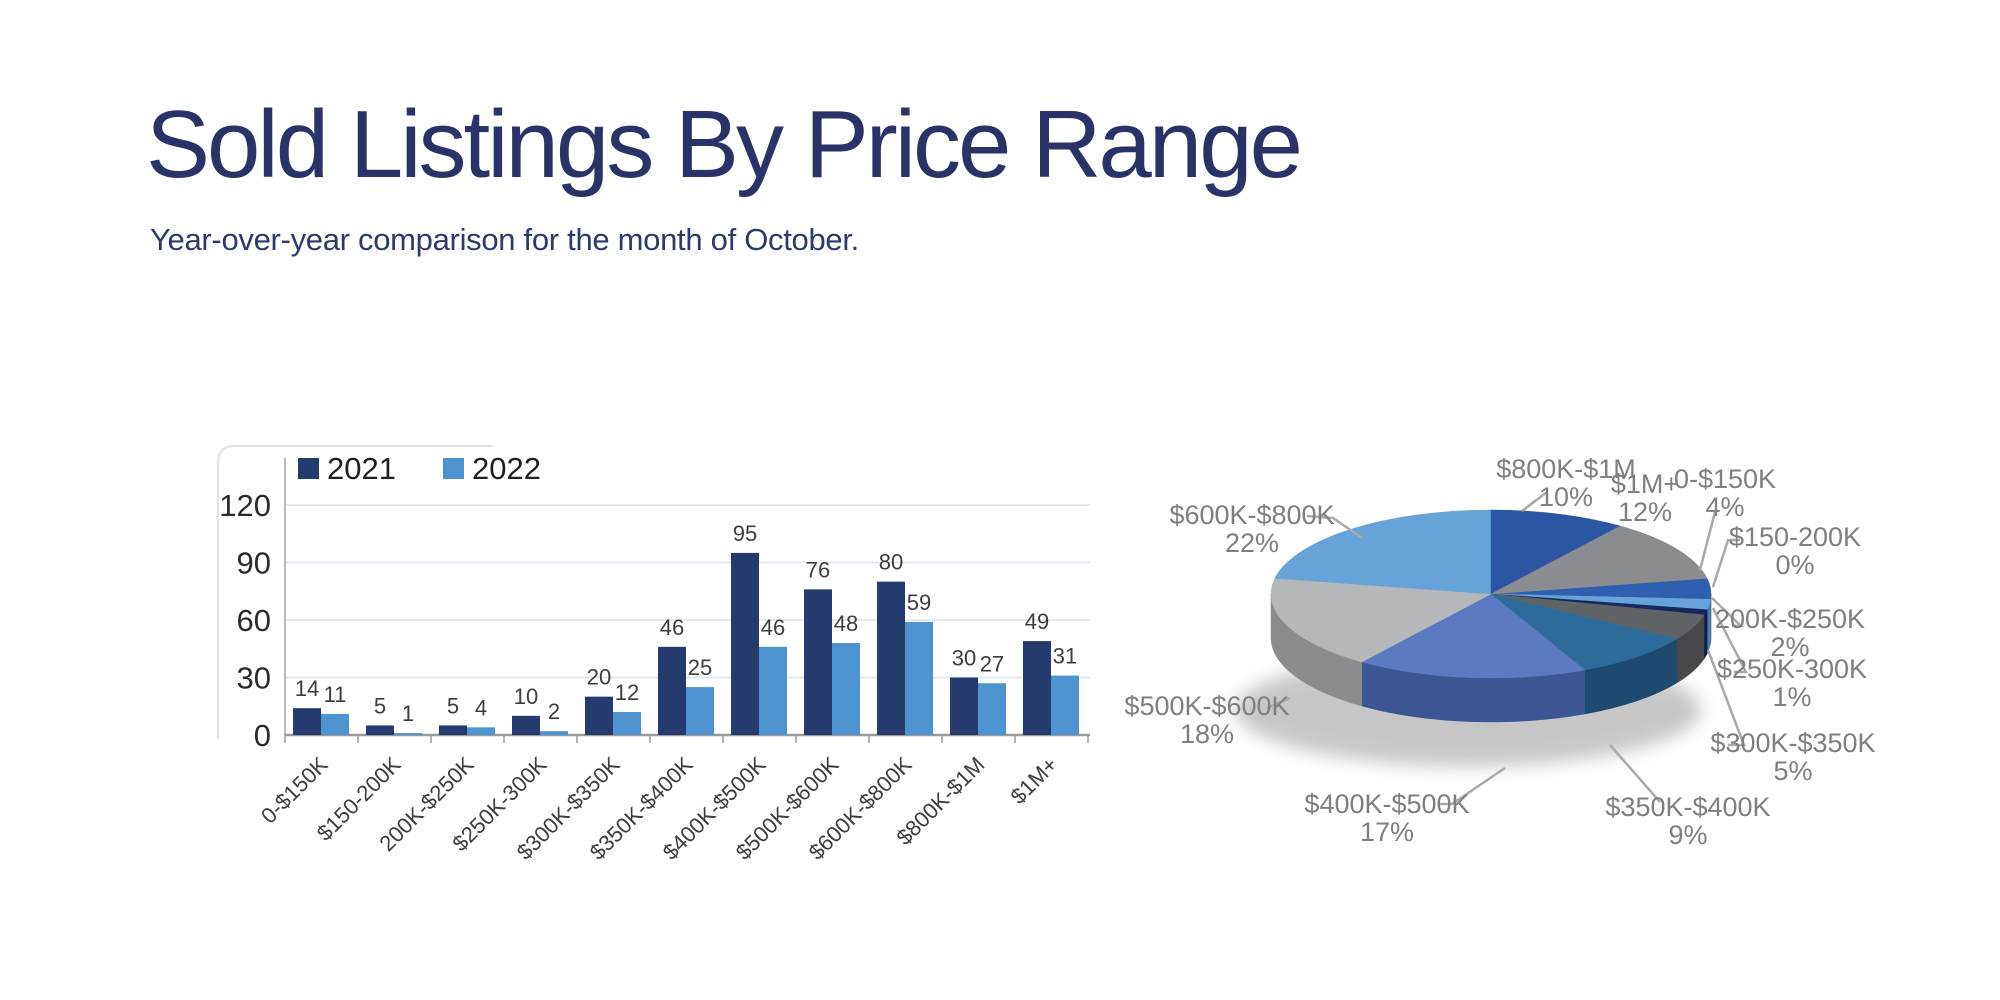 This screenshot has width=2000, height=1000. What do you see at coordinates (1034, 780) in the screenshot?
I see `x-category-label: $1M+` at bounding box center [1034, 780].